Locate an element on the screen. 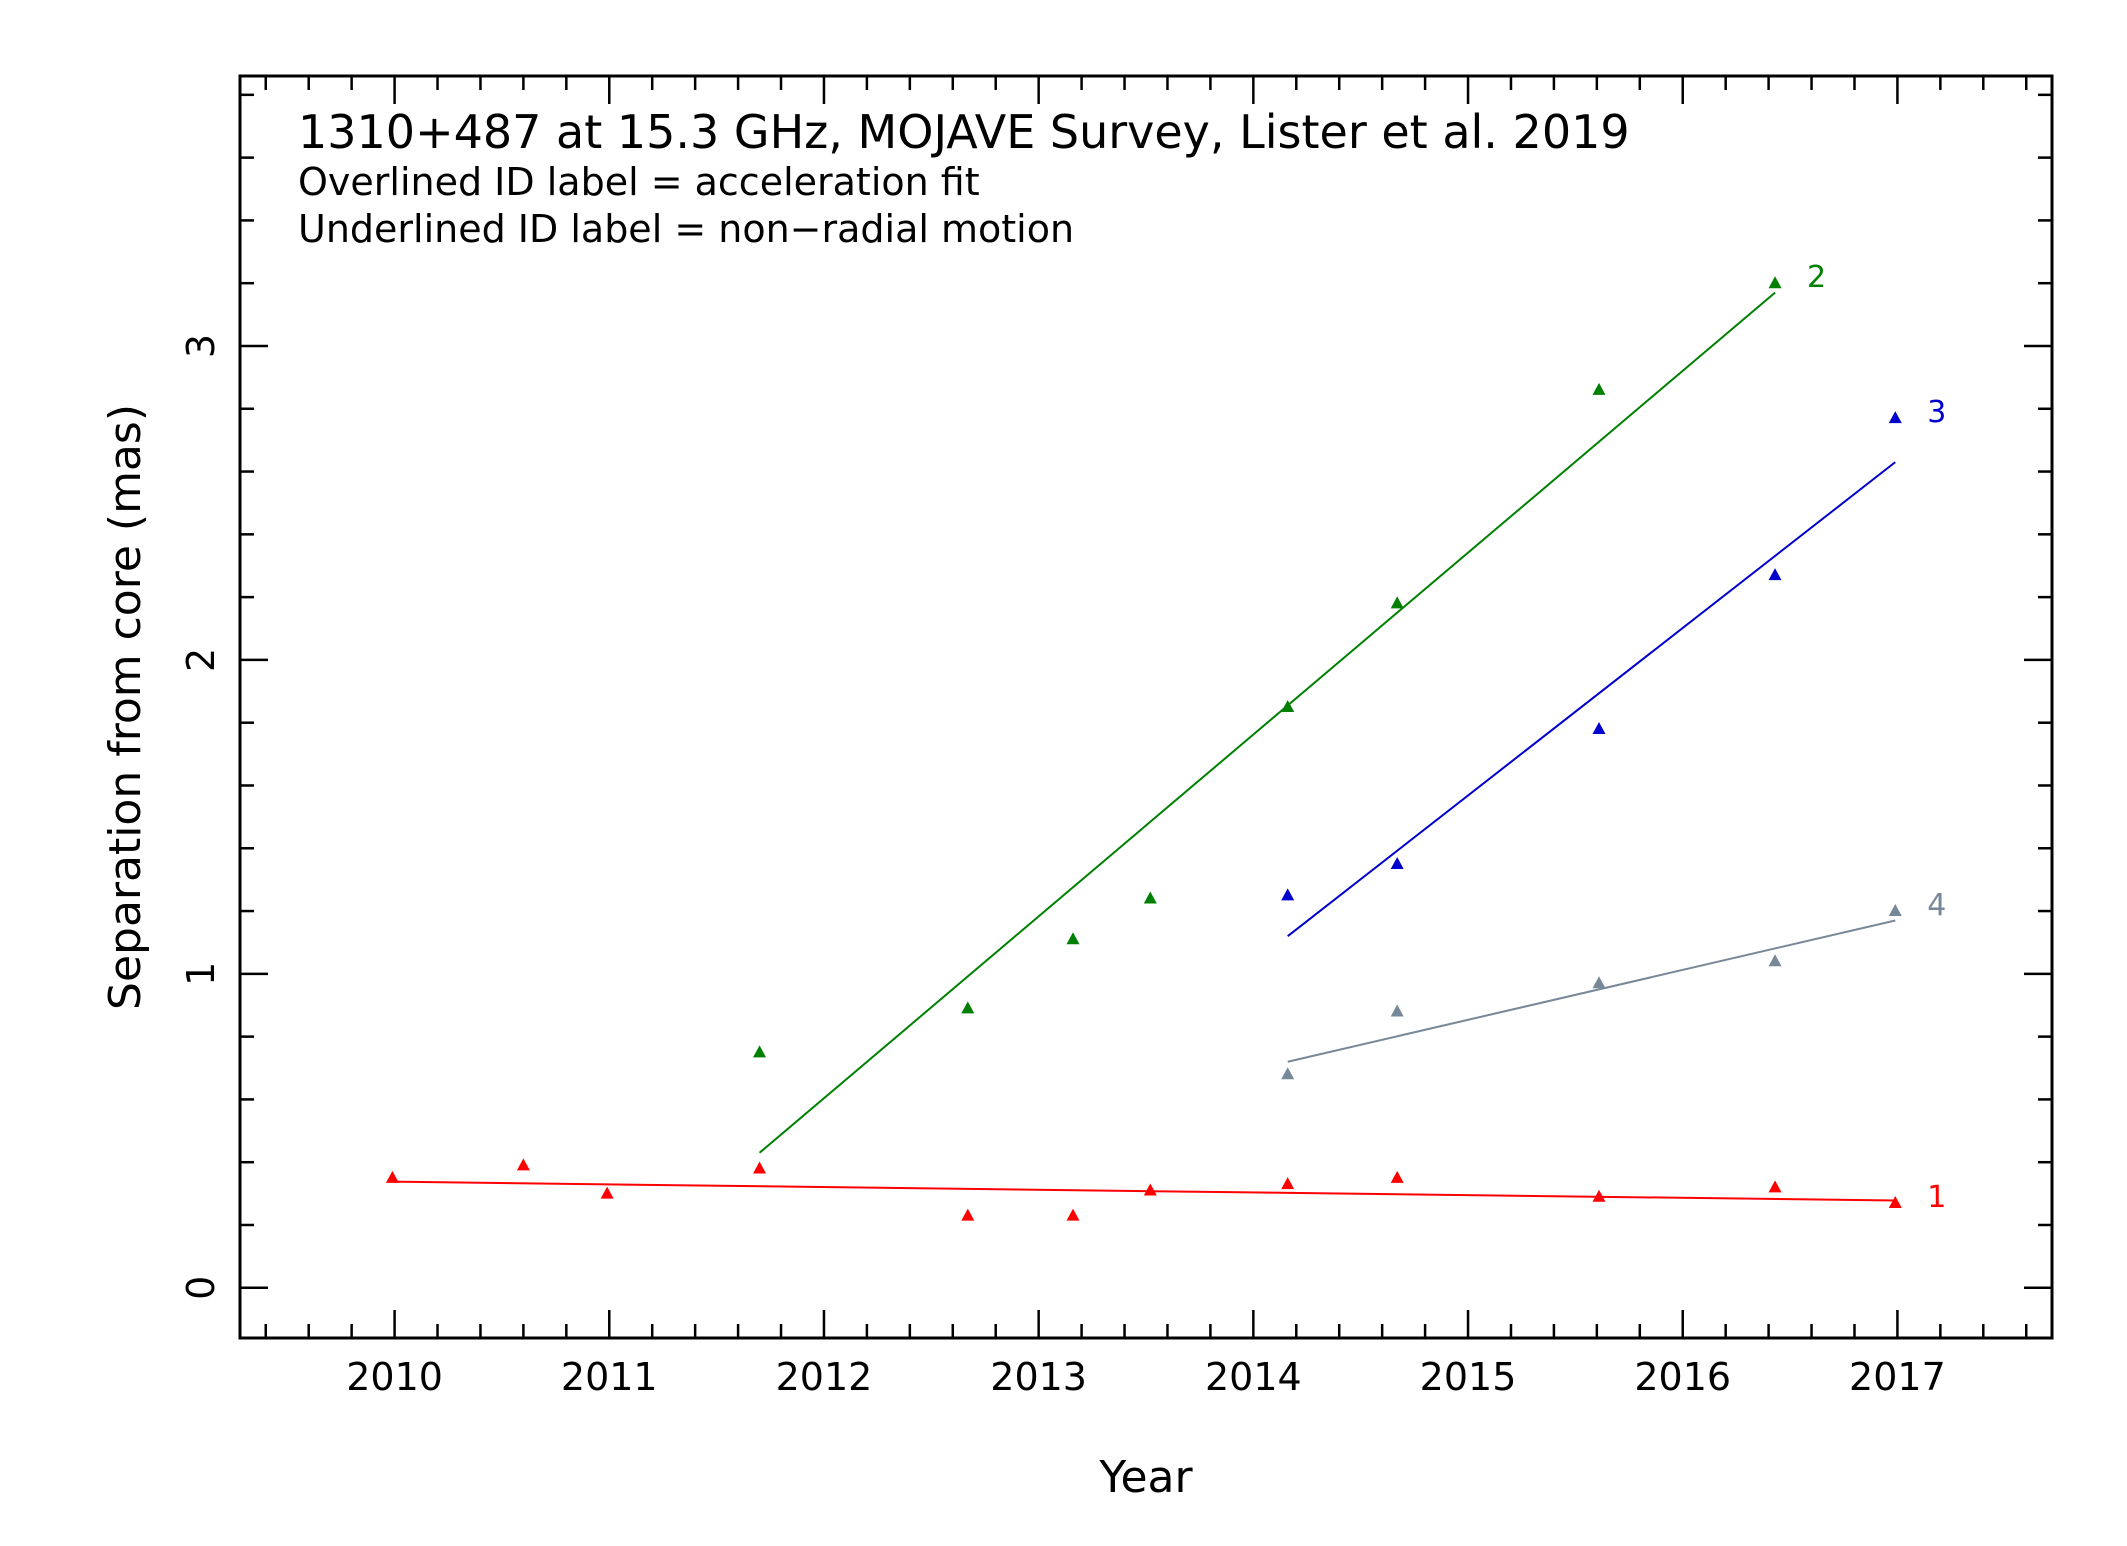 The image size is (2127, 1546). y-tick-label: 2 is located at coordinates (201, 660).